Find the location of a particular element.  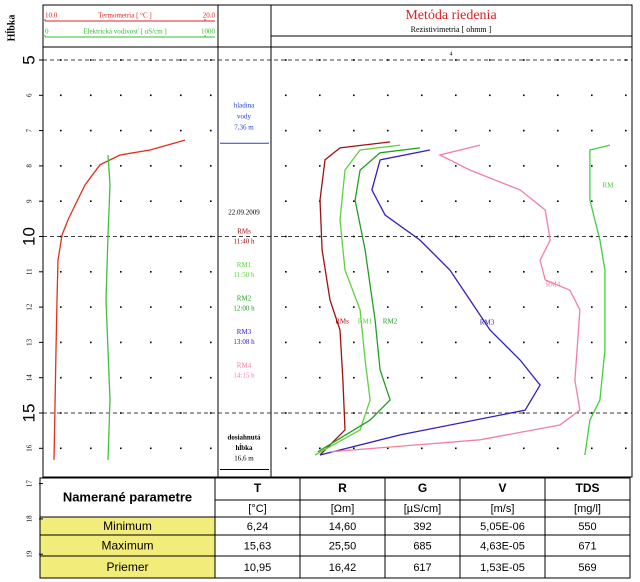

final-depth-text: 16,6 m is located at coordinates (244, 459).